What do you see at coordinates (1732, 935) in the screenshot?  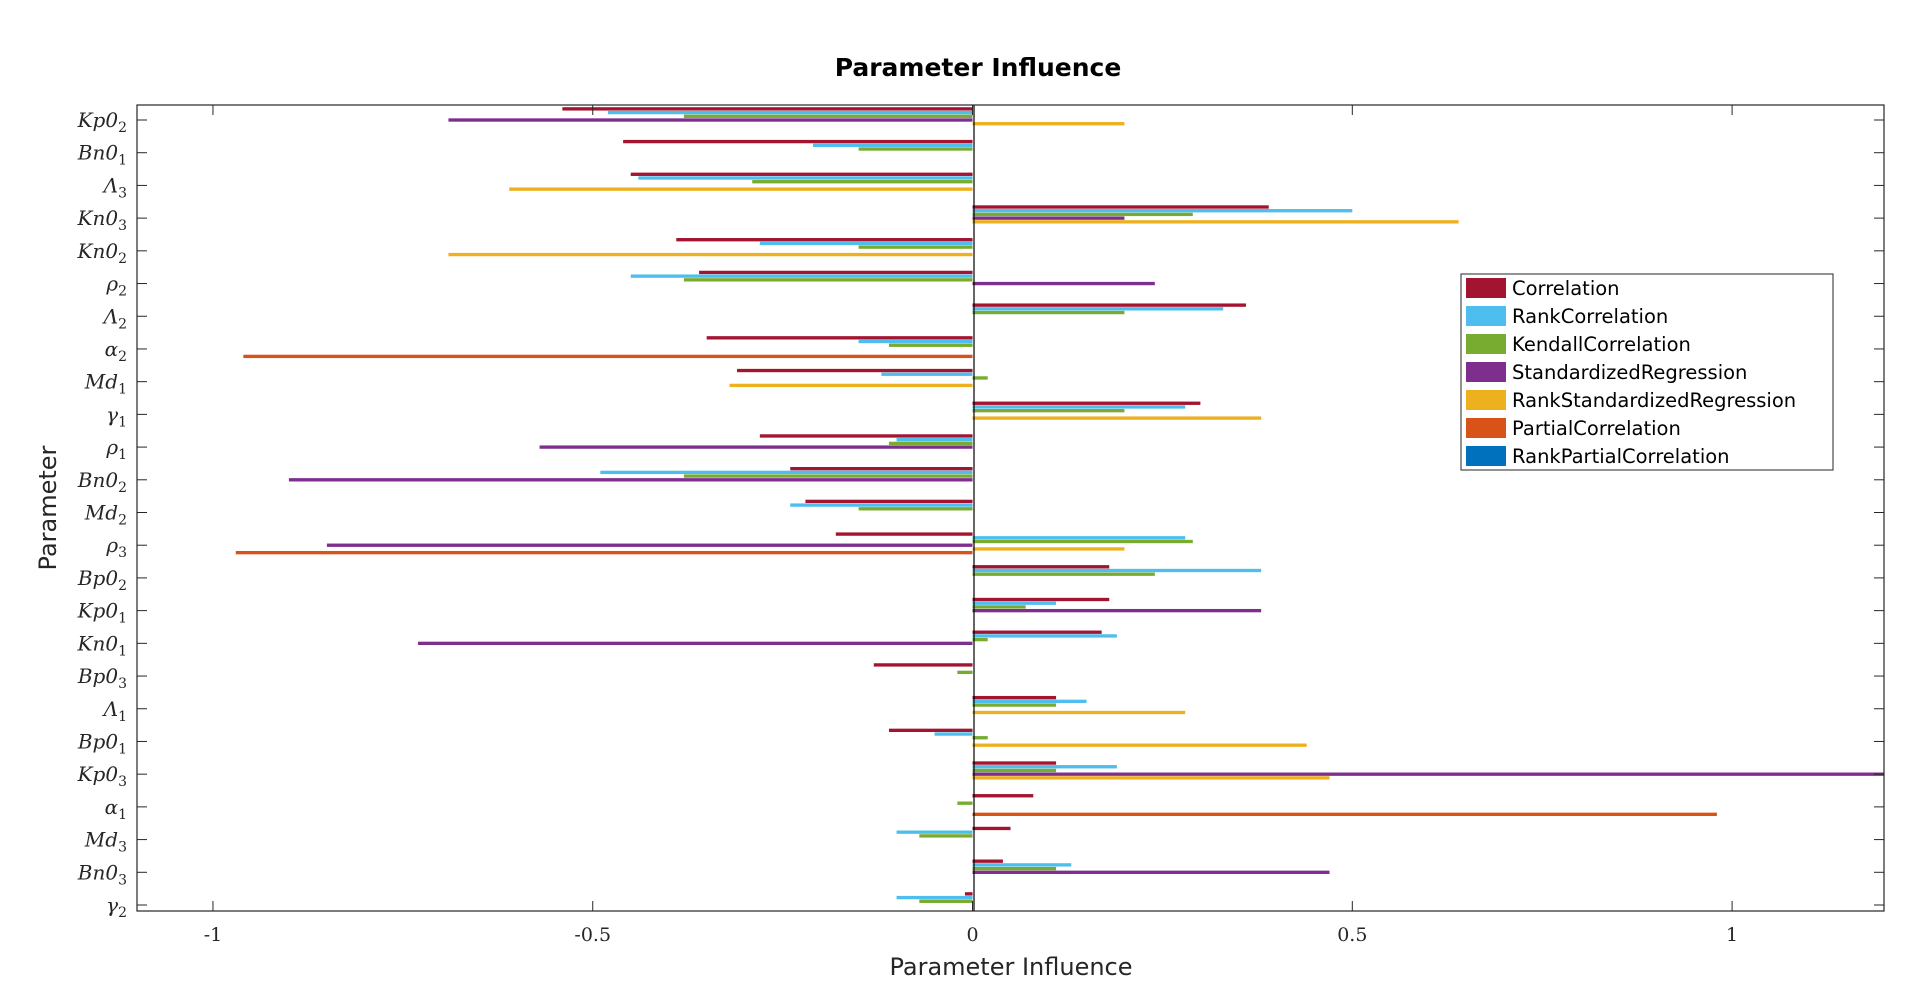 I see `x-tick-label: 1` at bounding box center [1732, 935].